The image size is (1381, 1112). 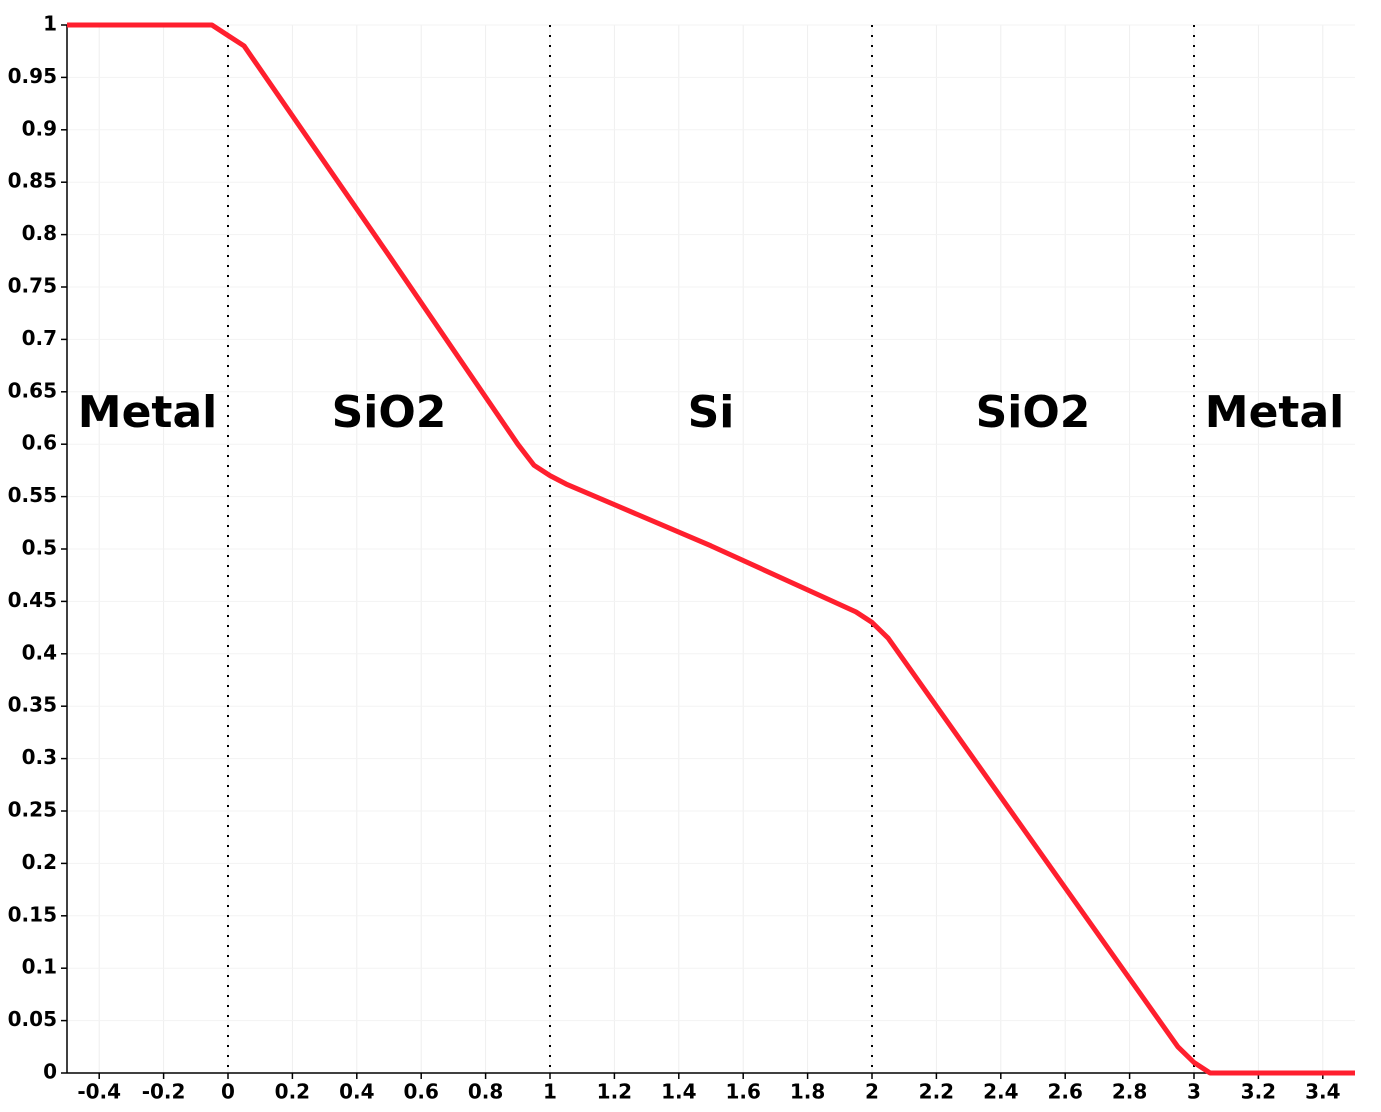 I want to click on region-label: Si, so click(x=711, y=412).